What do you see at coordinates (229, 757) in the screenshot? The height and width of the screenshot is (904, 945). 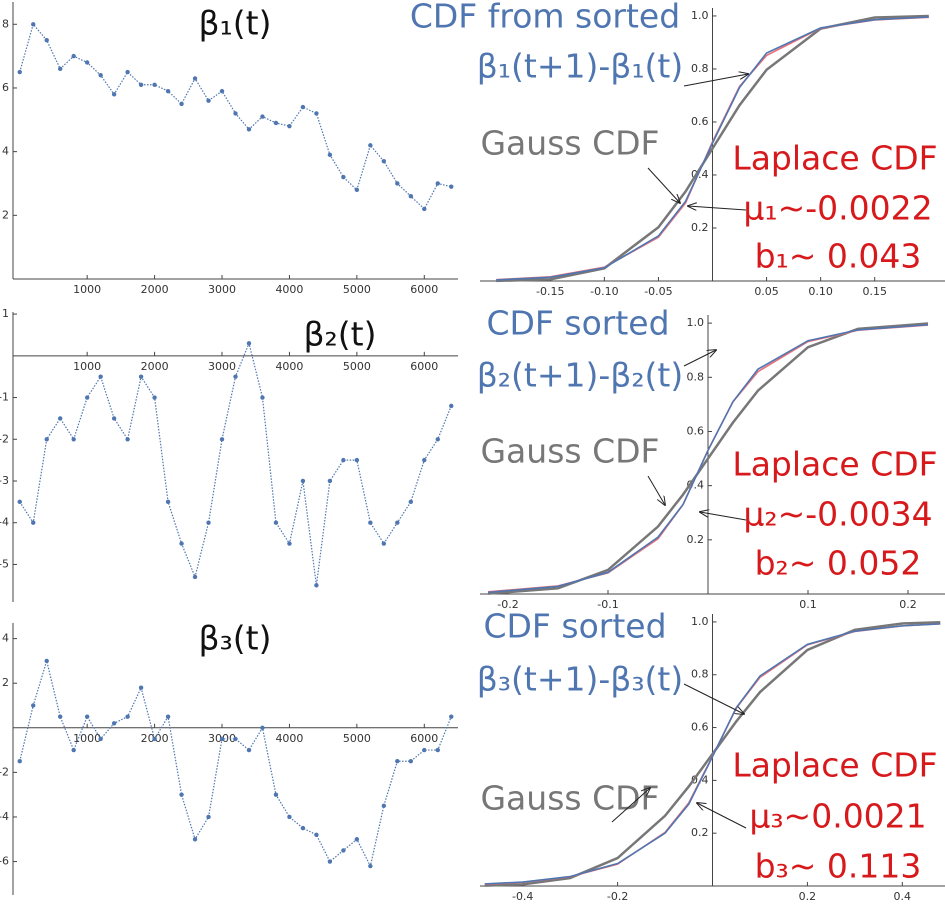 I see `panel: 10002000300040005000600042-2-4-6β₃(t)` at bounding box center [229, 757].